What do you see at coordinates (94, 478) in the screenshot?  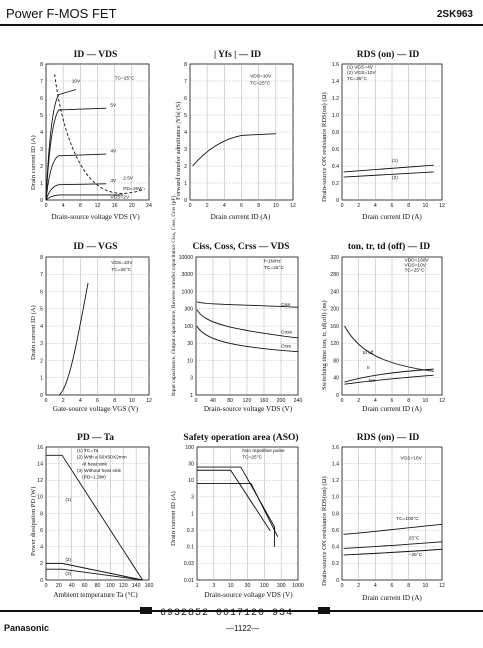 I see `legend-3b: (PD=1.3W)` at bounding box center [94, 478].